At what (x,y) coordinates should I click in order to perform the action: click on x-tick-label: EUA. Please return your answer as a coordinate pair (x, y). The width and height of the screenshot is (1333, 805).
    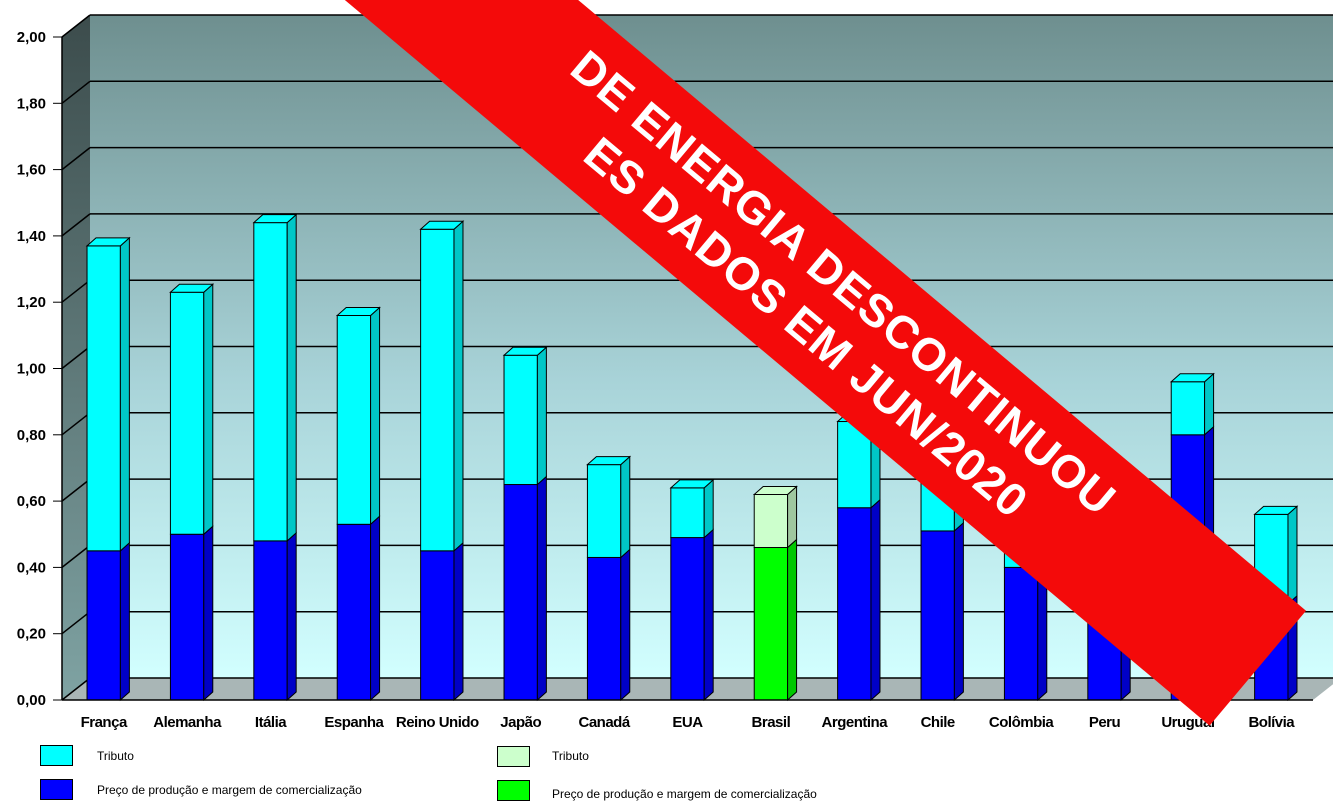
    Looking at the image, I should click on (687, 722).